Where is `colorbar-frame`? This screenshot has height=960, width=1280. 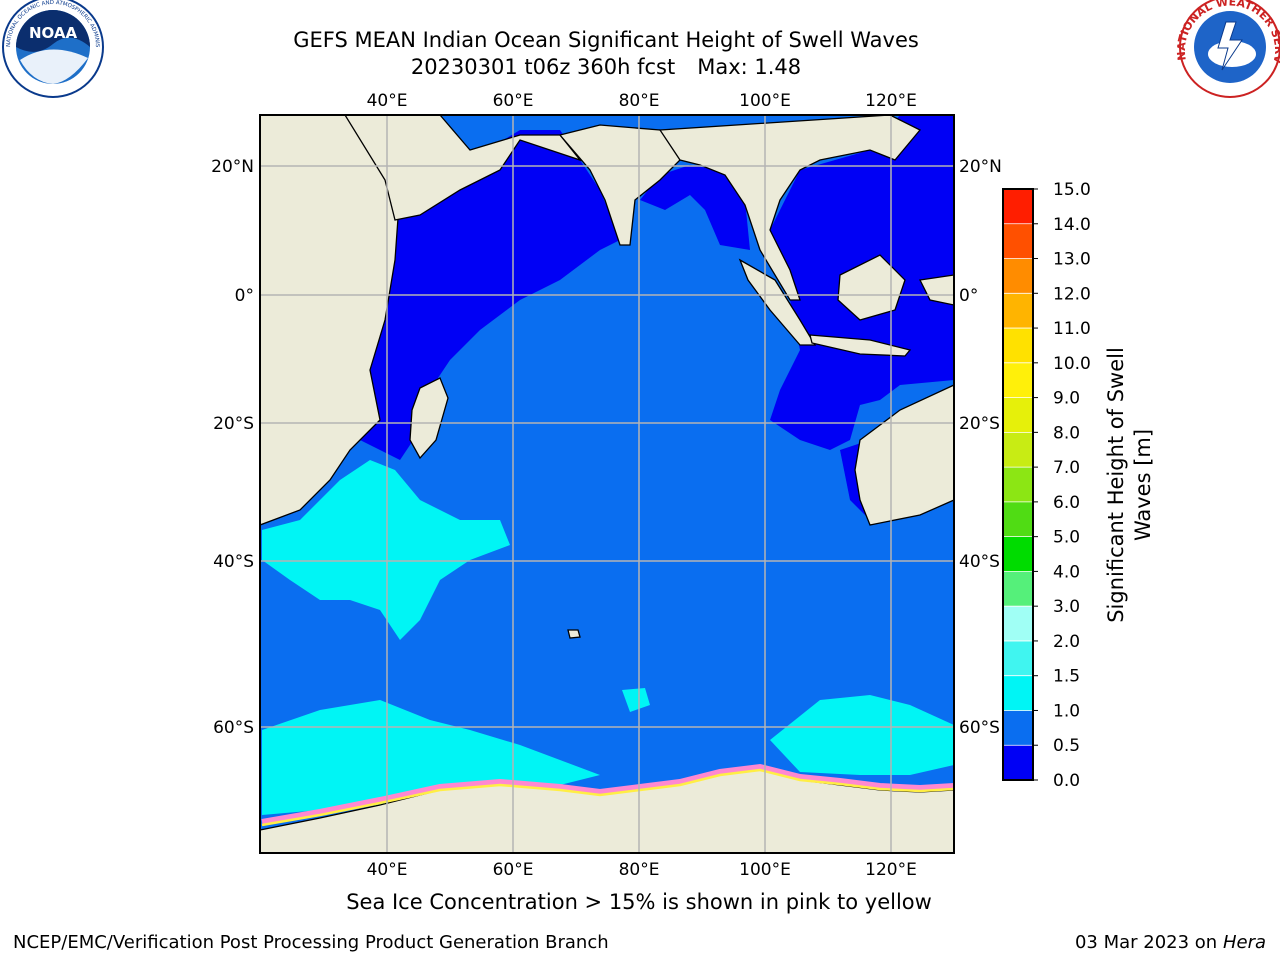
colorbar-frame is located at coordinates (1018, 484).